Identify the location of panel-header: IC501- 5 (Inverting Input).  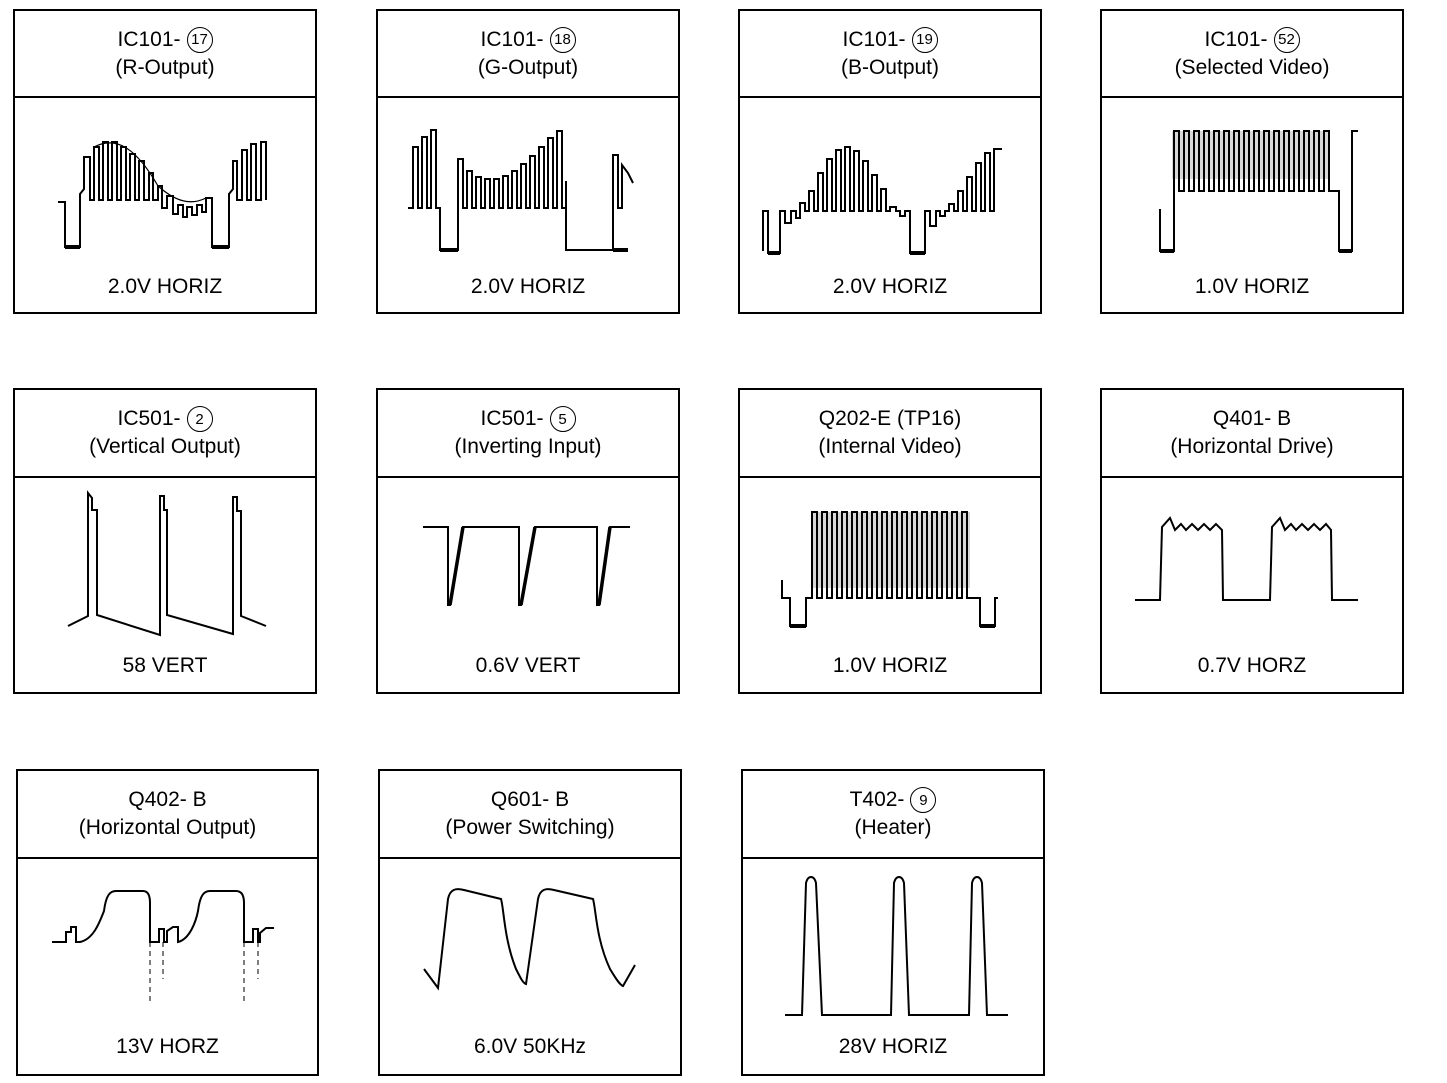
(528, 434).